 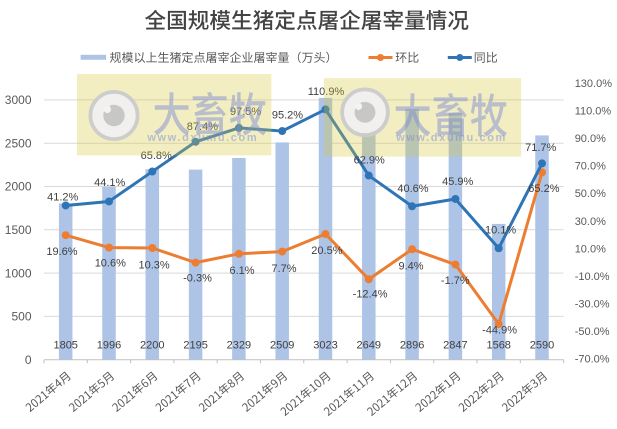 I want to click on svg-text: 7.7%, so click(x=283, y=269).